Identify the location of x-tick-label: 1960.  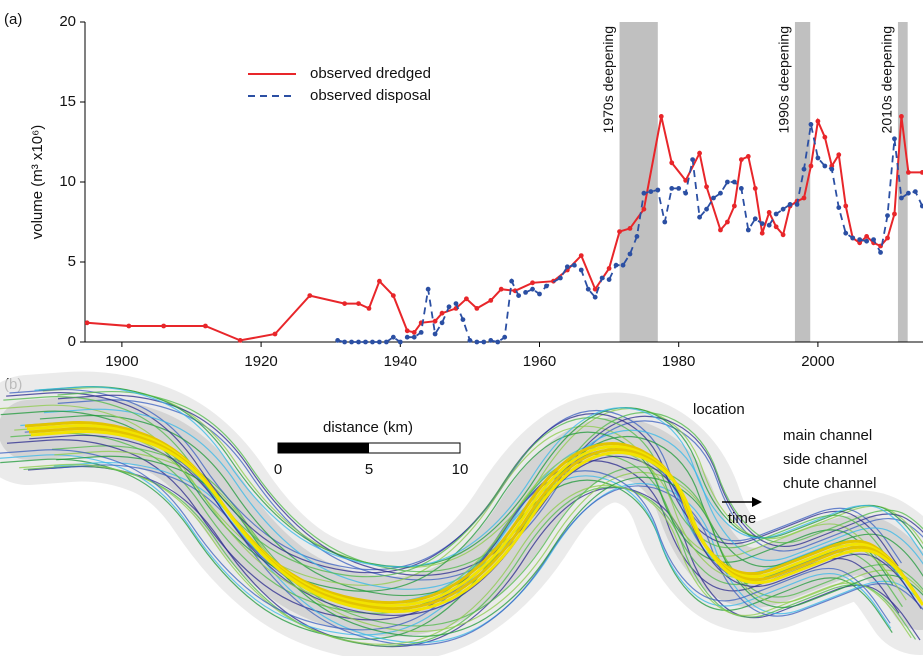
(539, 361).